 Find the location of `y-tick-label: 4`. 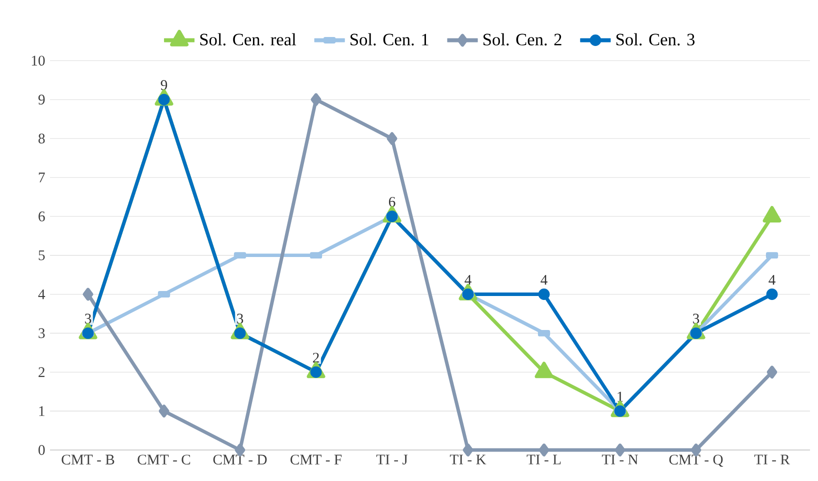

y-tick-label: 4 is located at coordinates (42, 294).